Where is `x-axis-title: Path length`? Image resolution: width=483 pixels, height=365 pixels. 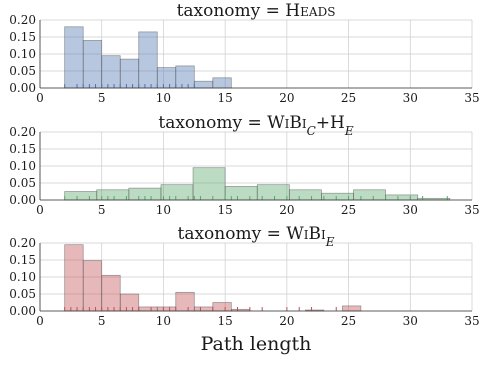 x-axis-title: Path length is located at coordinates (256, 344).